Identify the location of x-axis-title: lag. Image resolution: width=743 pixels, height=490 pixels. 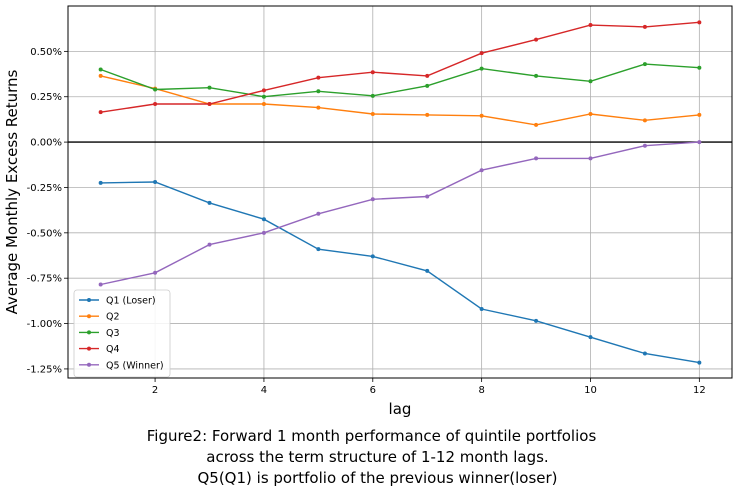
(400, 409).